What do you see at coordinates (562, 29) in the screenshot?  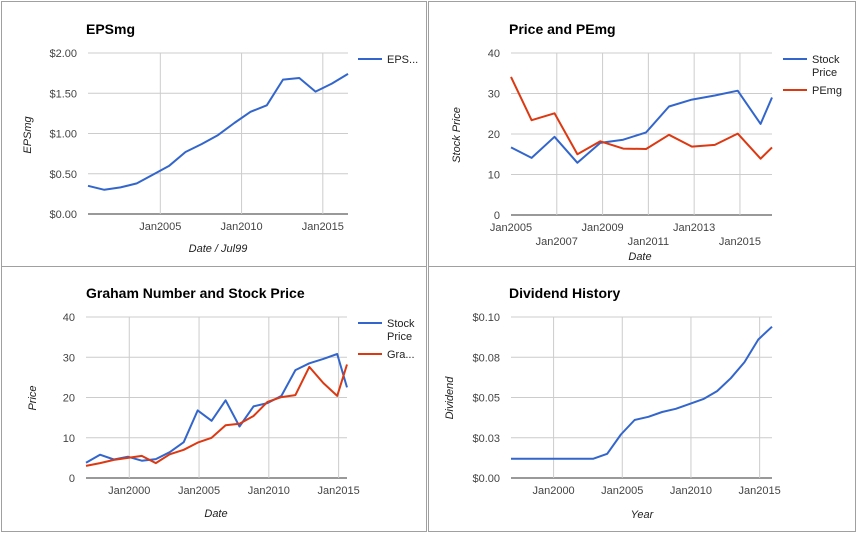 I see `chart-title: Price and PEmg` at bounding box center [562, 29].